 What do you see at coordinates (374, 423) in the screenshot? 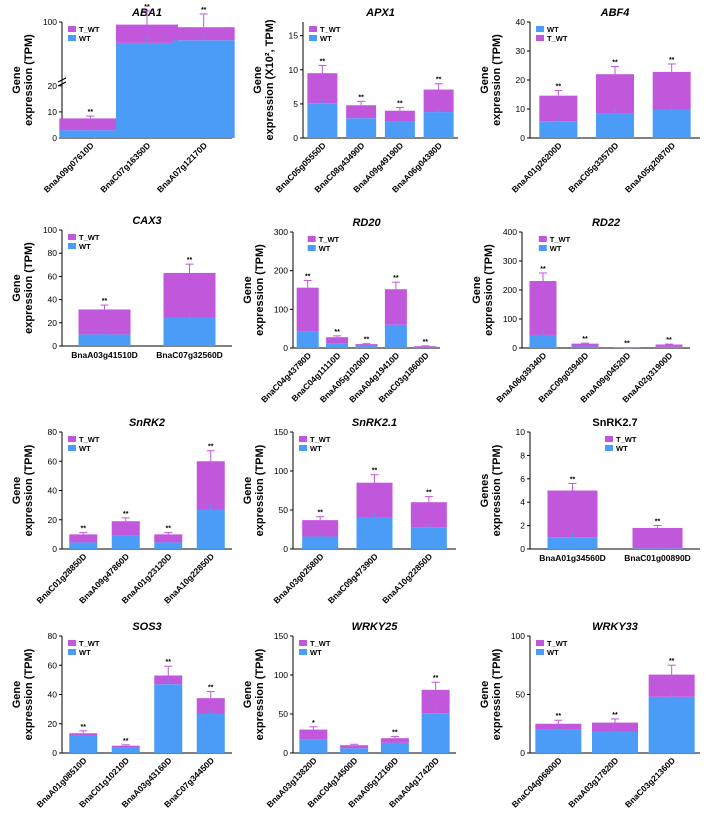
I see `chart-title: SnRK2.1` at bounding box center [374, 423].